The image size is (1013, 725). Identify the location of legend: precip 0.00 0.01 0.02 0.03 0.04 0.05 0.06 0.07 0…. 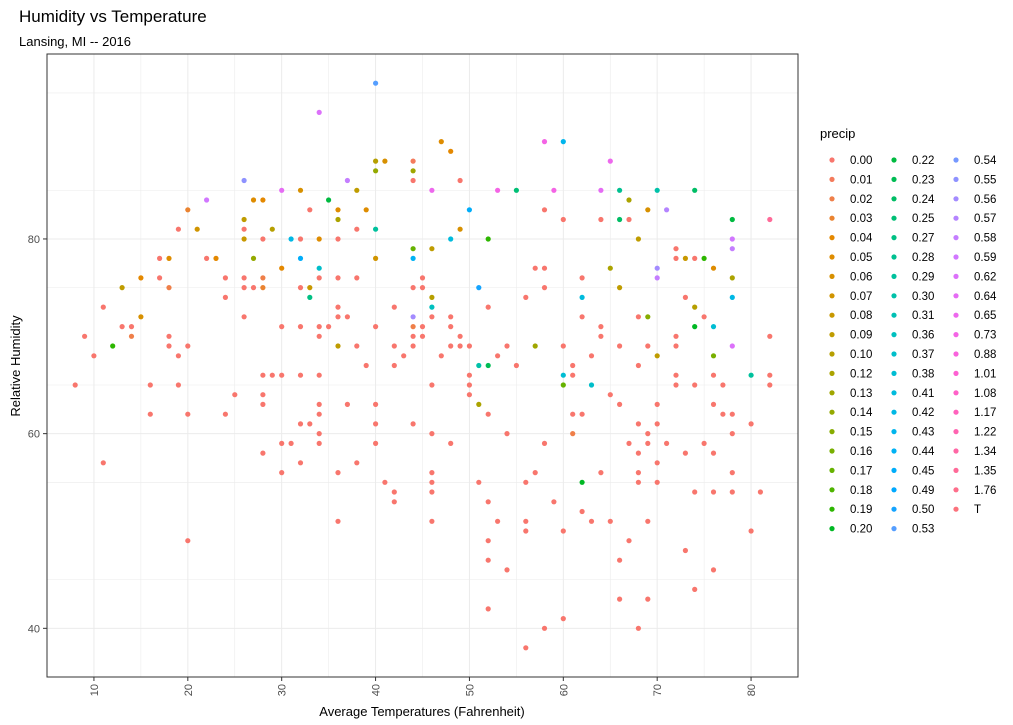
(908, 331).